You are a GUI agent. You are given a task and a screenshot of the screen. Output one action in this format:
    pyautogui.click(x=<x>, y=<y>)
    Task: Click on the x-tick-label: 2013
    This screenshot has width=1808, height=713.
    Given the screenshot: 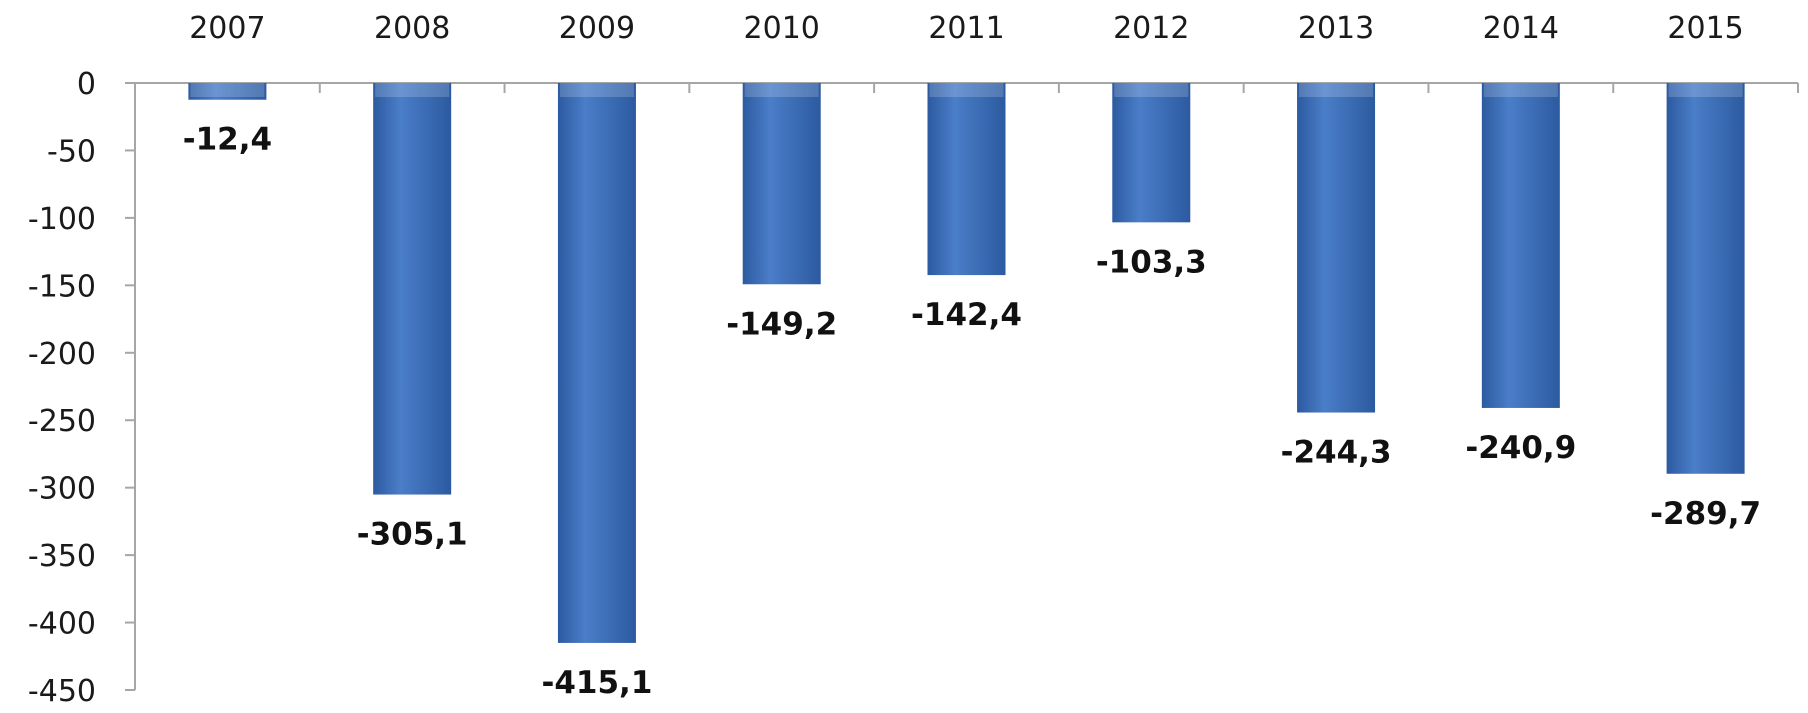 What is the action you would take?
    pyautogui.click(x=1336, y=28)
    